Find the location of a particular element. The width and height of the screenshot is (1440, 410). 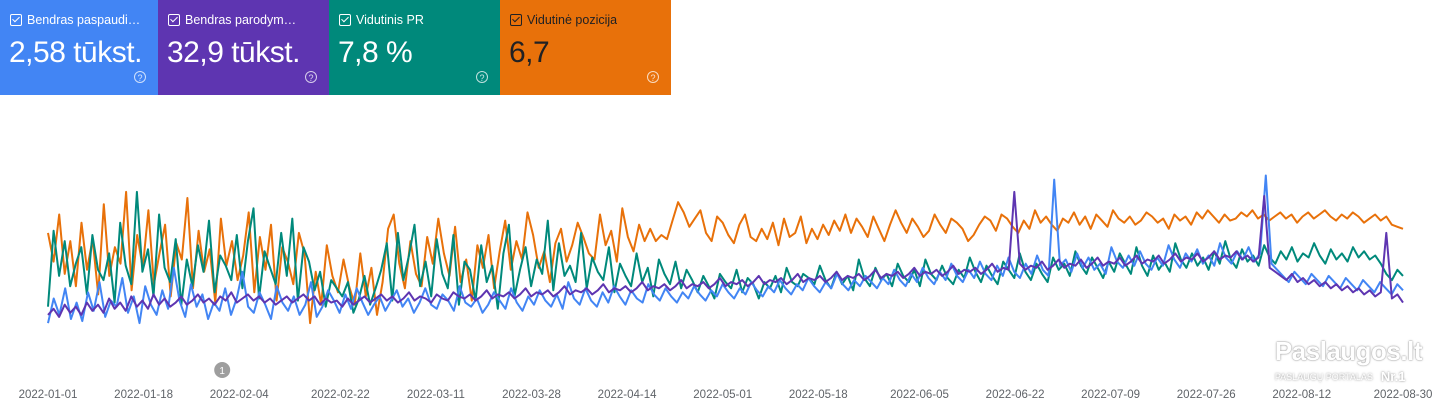

x-tick-label: 2022-08-12 is located at coordinates (1301, 395).